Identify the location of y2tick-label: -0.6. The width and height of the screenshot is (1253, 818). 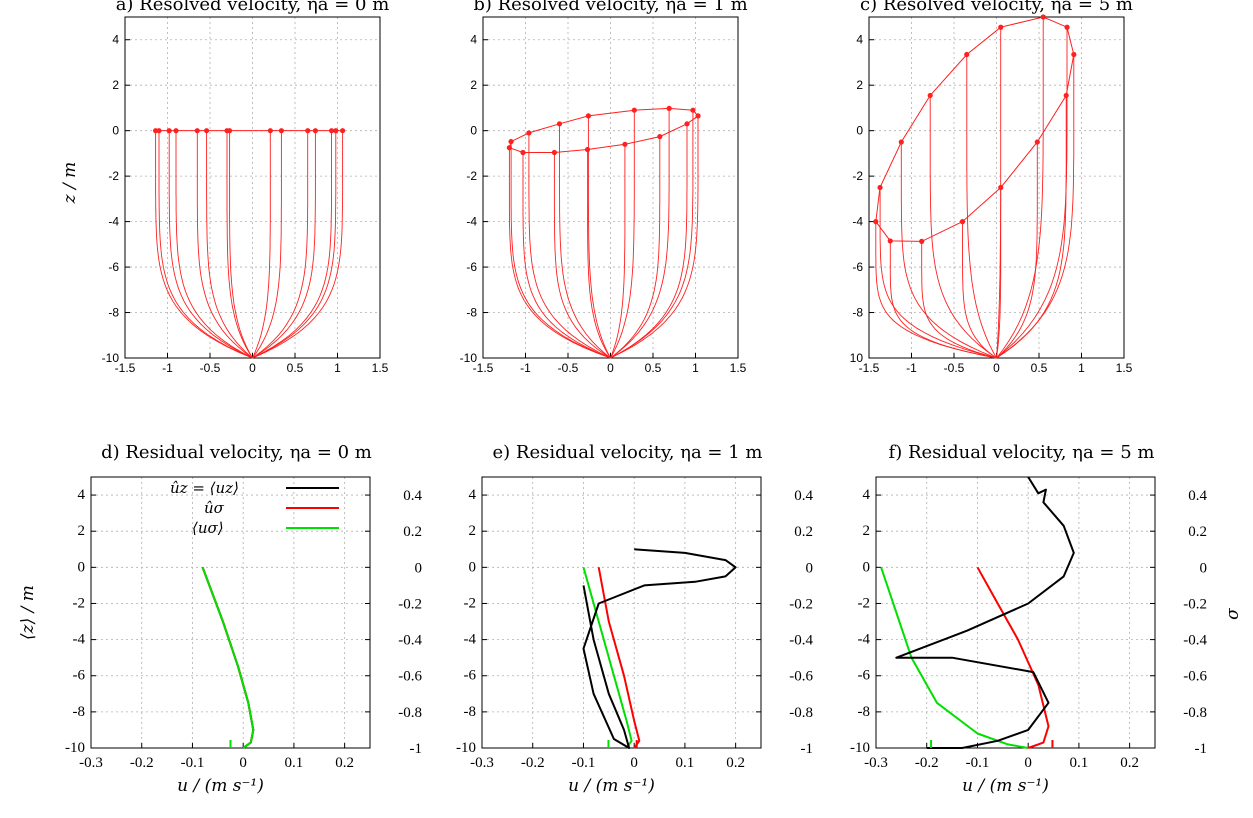
(801, 677).